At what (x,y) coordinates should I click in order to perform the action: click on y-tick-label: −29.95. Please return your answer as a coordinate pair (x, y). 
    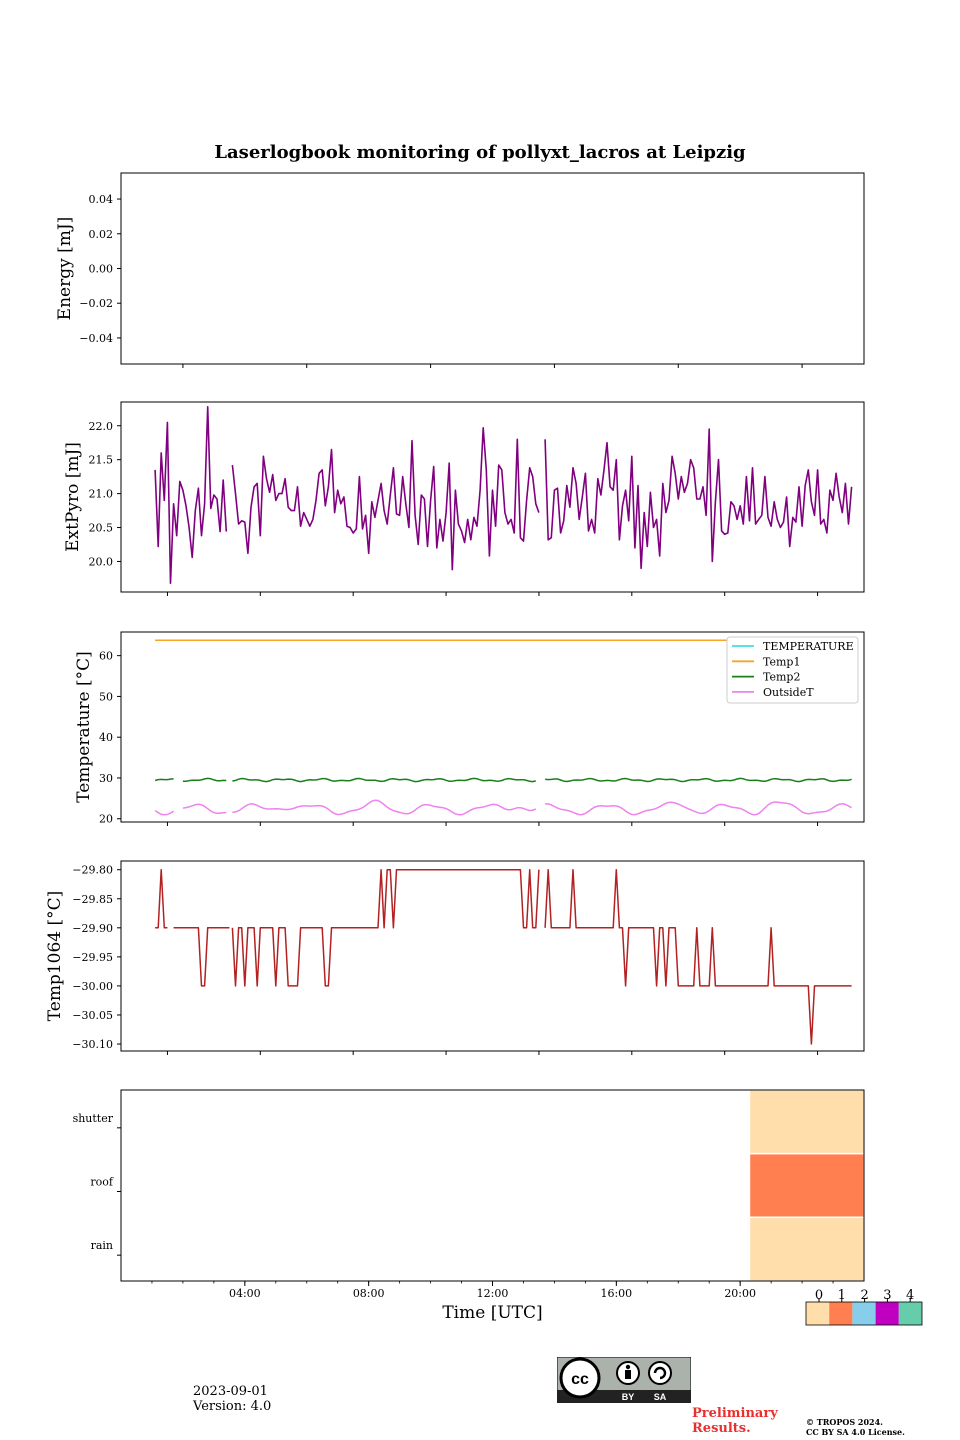
    Looking at the image, I should click on (92, 957).